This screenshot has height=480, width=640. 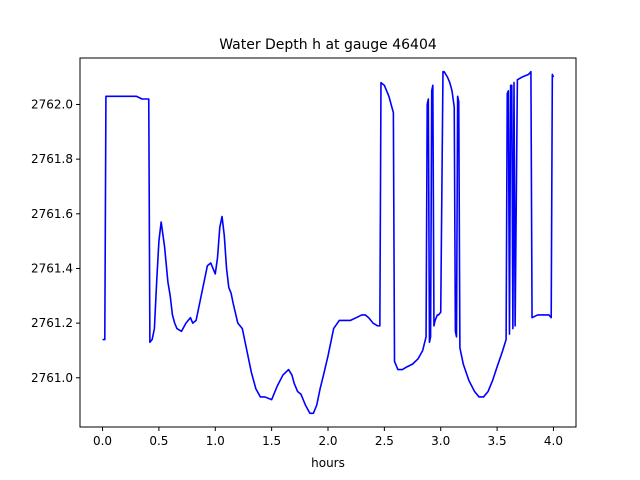 What do you see at coordinates (271, 441) in the screenshot?
I see `x-tick-label: 1.5` at bounding box center [271, 441].